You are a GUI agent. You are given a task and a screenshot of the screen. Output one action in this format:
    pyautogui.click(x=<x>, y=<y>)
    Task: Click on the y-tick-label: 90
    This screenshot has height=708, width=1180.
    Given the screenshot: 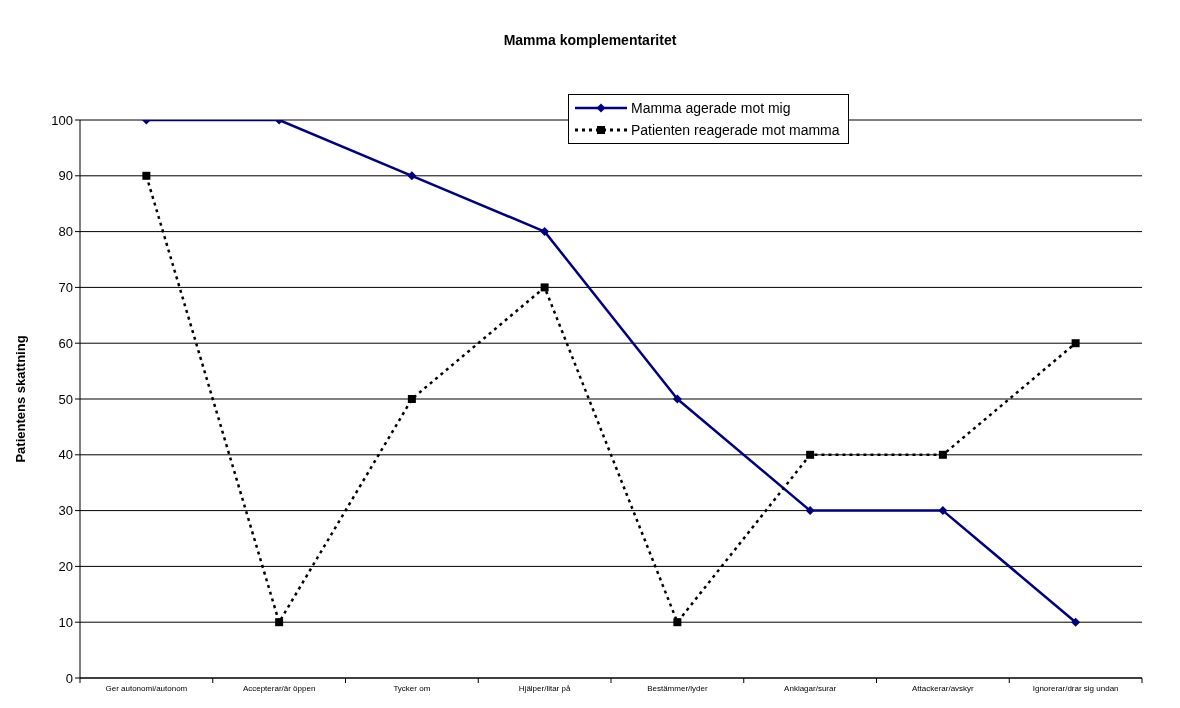 What is the action you would take?
    pyautogui.click(x=65, y=176)
    